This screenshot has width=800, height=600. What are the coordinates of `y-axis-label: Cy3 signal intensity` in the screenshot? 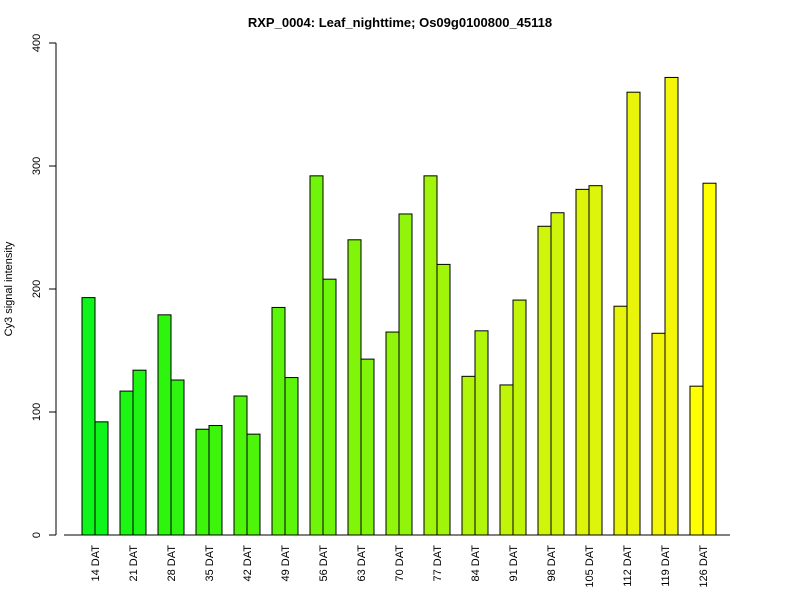 It's located at (9, 288).